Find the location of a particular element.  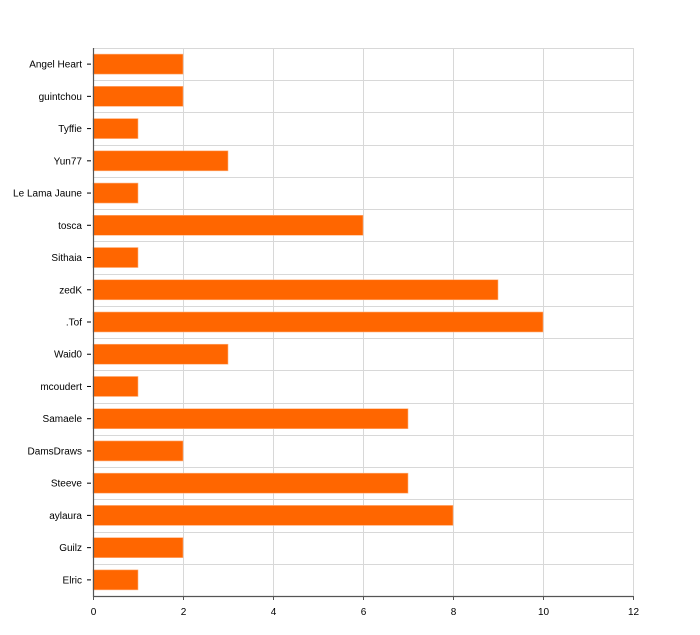

y-tick-label: zedK is located at coordinates (70, 290).